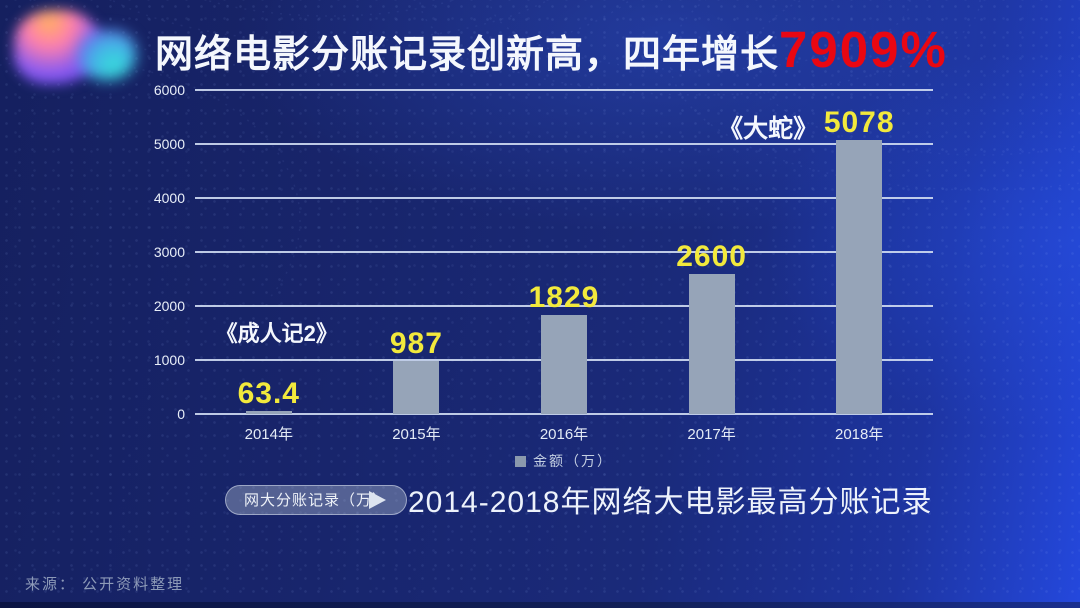  I want to click on bar-value-label: 2600, so click(711, 256).